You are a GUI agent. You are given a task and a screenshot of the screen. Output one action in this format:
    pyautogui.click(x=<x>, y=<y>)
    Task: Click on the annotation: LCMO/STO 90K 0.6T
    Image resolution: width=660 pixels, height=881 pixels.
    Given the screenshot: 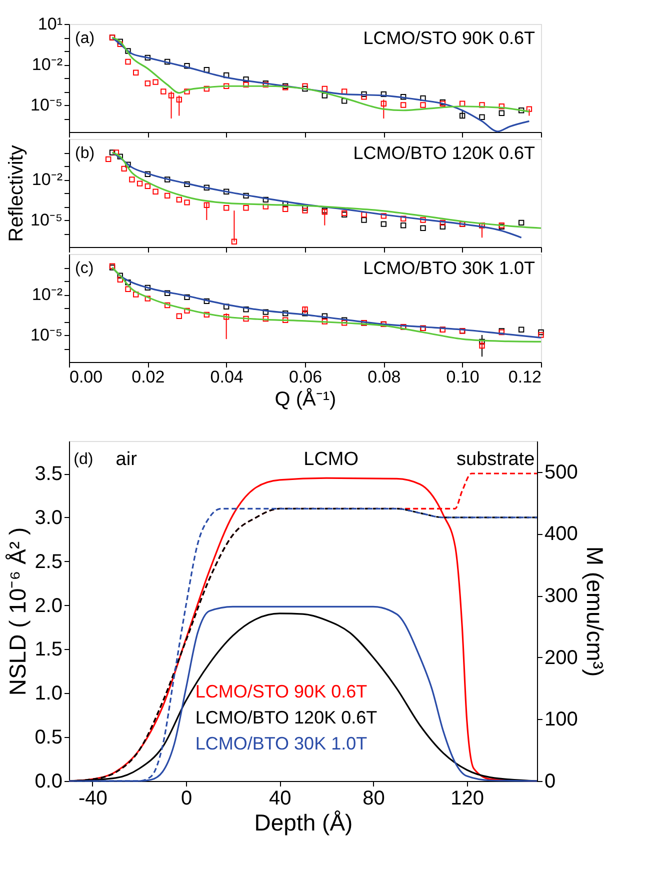 What is the action you would take?
    pyautogui.click(x=449, y=38)
    